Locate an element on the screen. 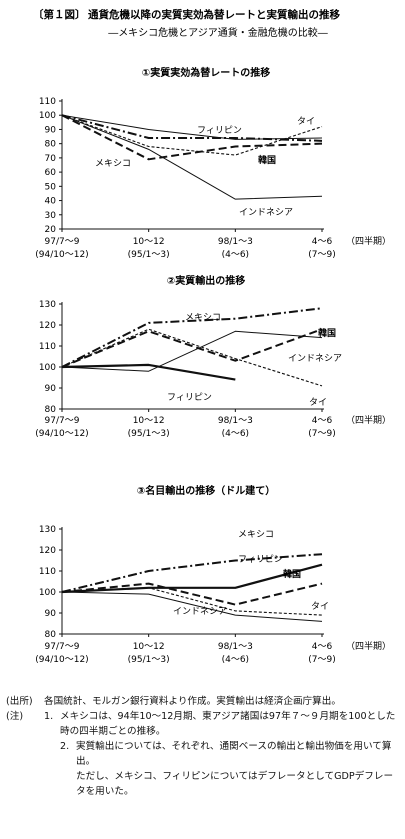  note2-number: 2. is located at coordinates (65, 746).